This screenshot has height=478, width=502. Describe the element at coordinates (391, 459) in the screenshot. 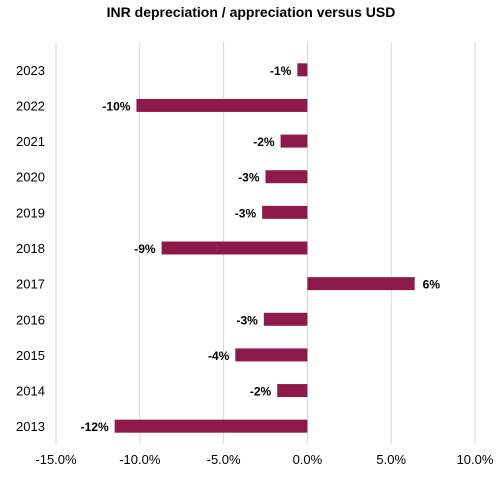

I see `x-tick-label: 5.0%` at that location.